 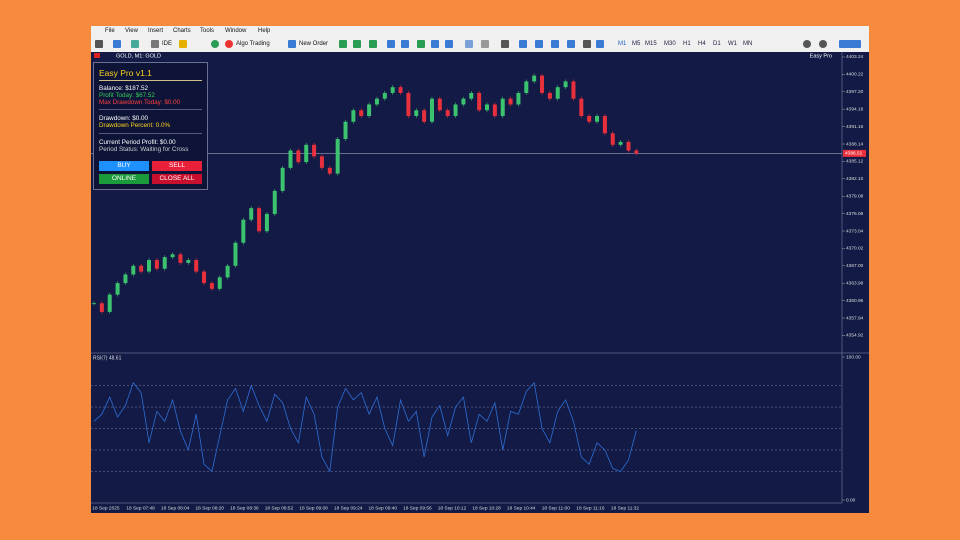 What do you see at coordinates (177, 166) in the screenshot?
I see `sell-button: SELL` at bounding box center [177, 166].